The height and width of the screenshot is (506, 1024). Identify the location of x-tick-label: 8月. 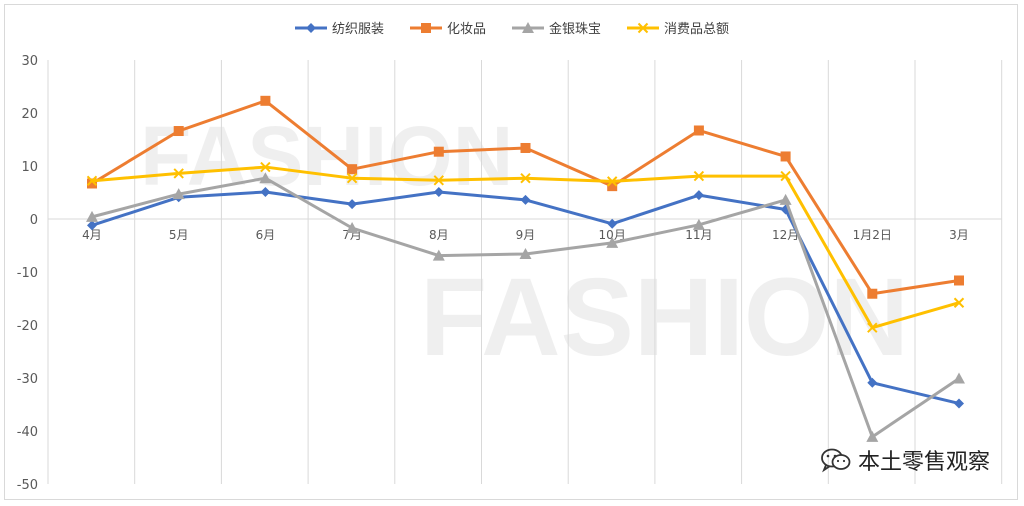
(439, 235).